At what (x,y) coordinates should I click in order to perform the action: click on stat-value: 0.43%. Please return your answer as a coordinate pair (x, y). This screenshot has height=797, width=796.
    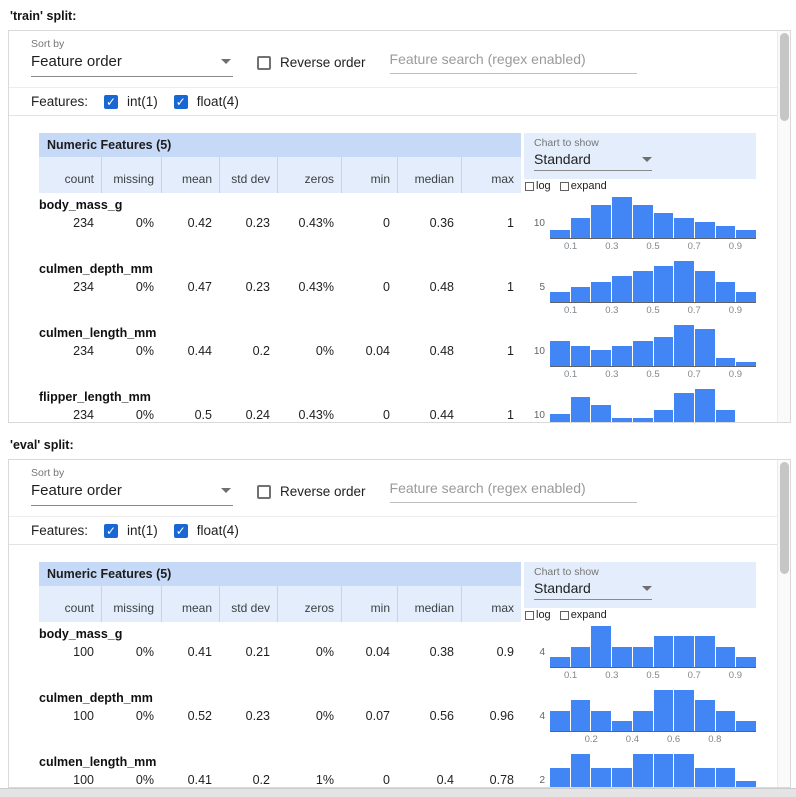
    Looking at the image, I should click on (316, 223).